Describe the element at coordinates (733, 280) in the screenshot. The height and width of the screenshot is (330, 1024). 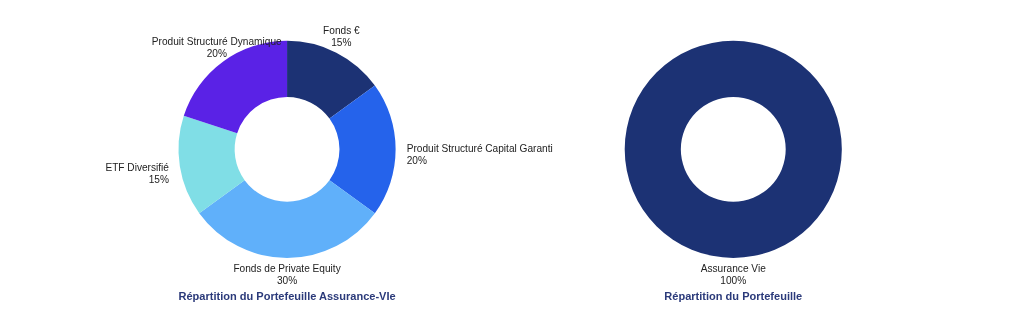
I see `data-label: 100%` at that location.